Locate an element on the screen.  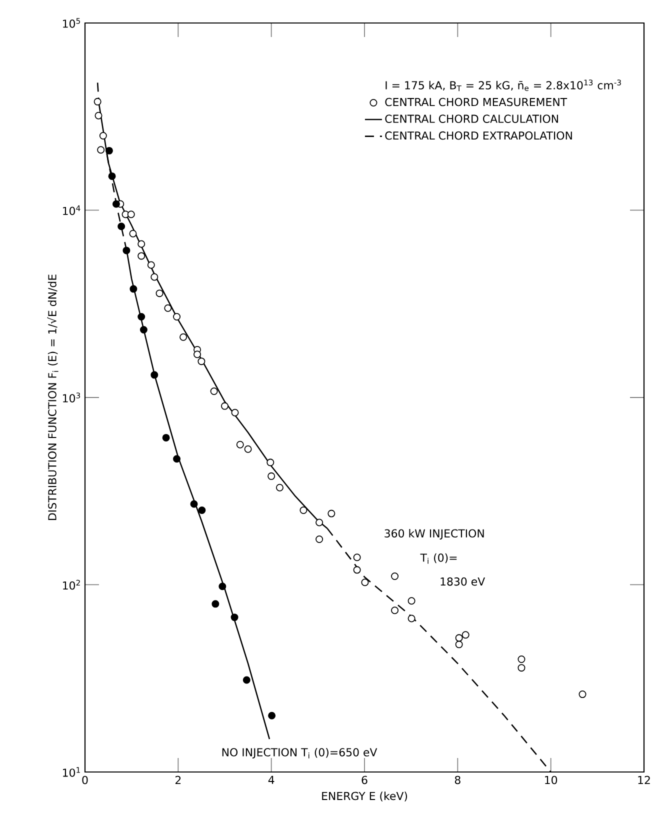
y-tick-label: 10$^{3}$ is located at coordinates (71, 397).